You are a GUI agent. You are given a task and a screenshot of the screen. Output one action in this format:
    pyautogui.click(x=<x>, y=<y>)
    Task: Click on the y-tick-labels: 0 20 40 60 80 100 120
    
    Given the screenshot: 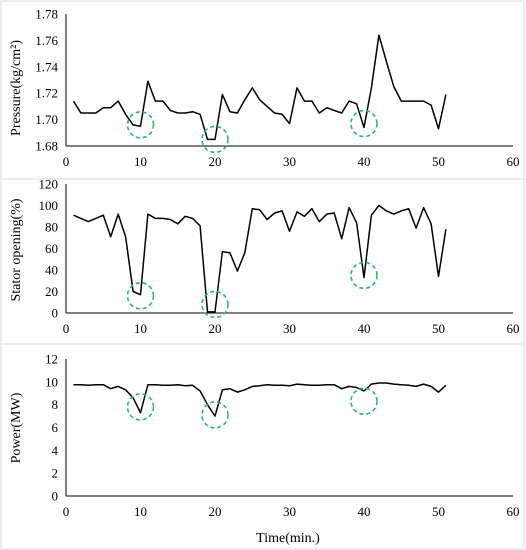 What is the action you would take?
    pyautogui.click(x=49, y=249)
    